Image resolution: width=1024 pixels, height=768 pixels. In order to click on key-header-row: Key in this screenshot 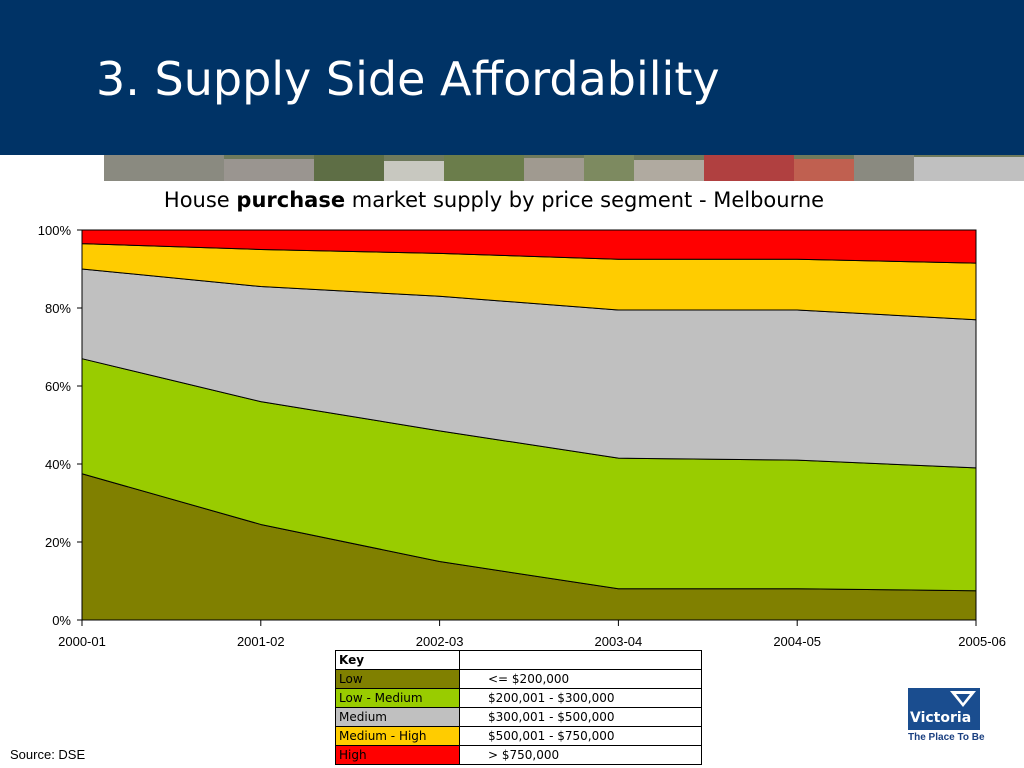, I will do `click(518, 660)`.